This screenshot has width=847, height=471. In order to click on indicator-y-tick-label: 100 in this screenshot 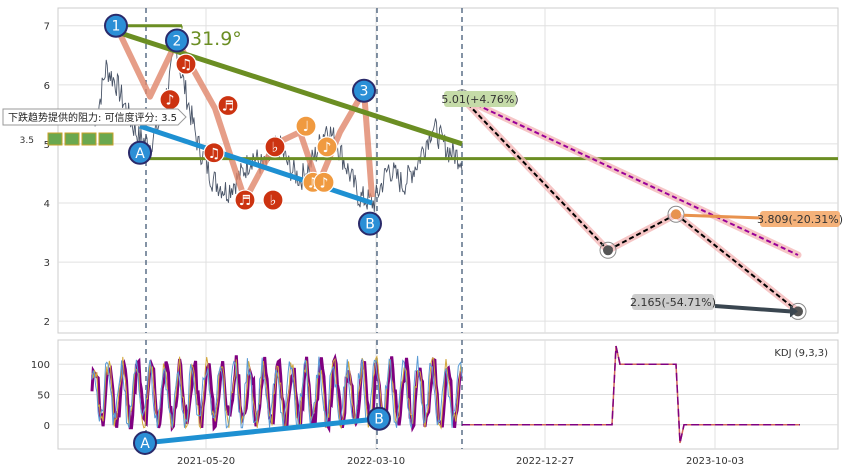, I will do `click(40, 365)`.